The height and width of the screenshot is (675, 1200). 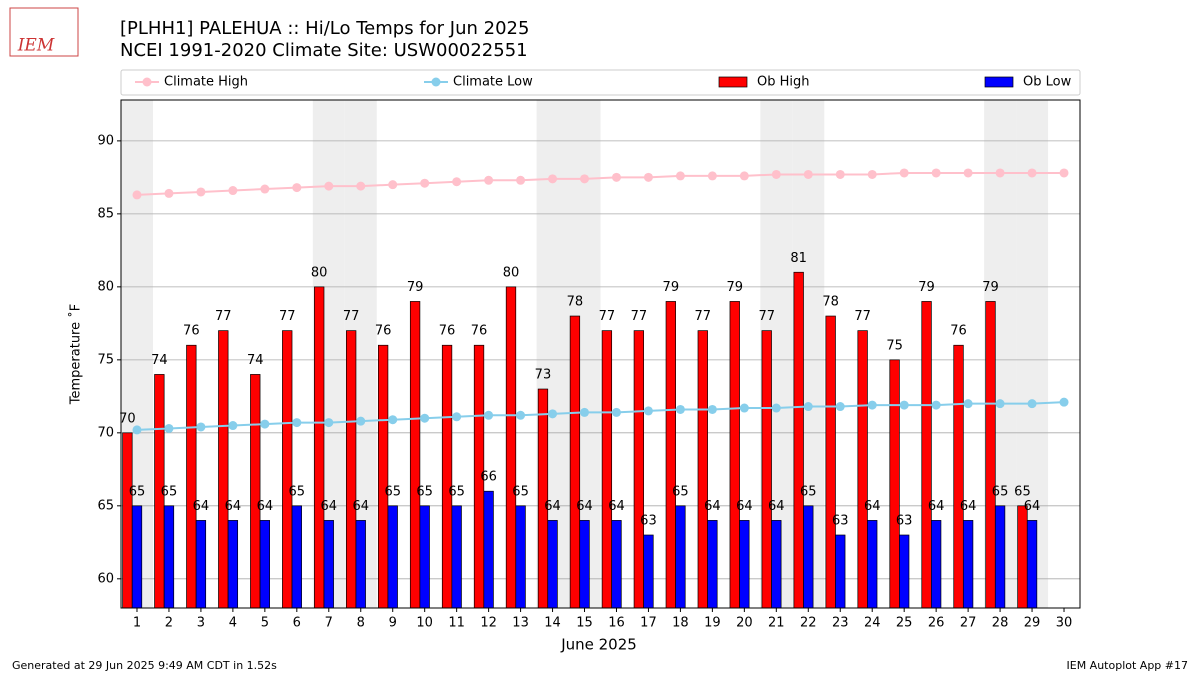 What do you see at coordinates (1047, 82) in the screenshot?
I see `legend-label: Ob Low` at bounding box center [1047, 82].